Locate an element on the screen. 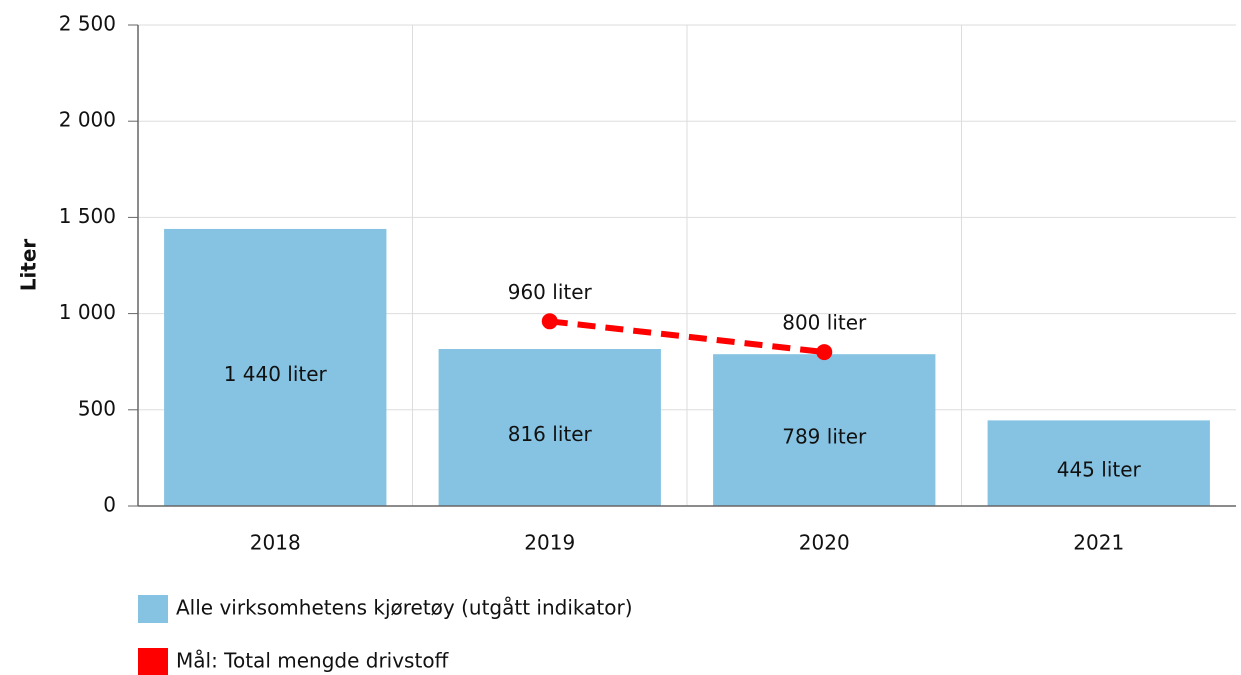 The image size is (1241, 675). bar-value-label: 816 liter is located at coordinates (550, 434).